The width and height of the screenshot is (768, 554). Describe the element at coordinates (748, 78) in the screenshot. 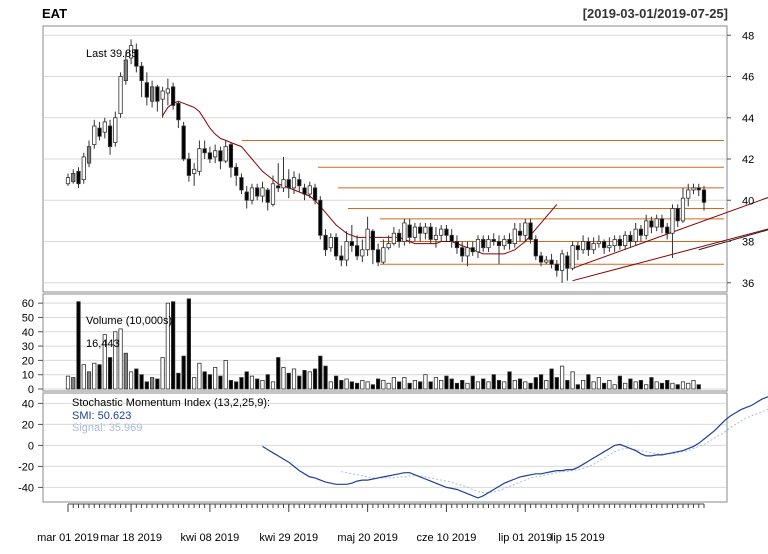

I see `price-tick-label: 46` at that location.